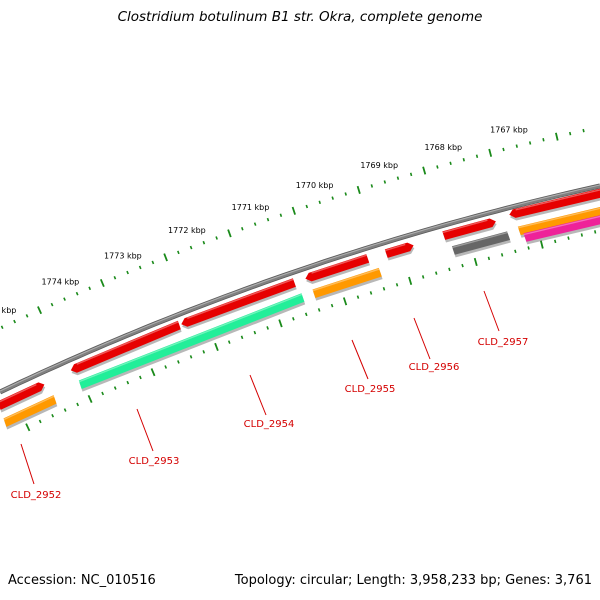 This screenshot has height=600, width=600. What do you see at coordinates (503, 342) in the screenshot?
I see `gene-label: CLD_2957` at bounding box center [503, 342].